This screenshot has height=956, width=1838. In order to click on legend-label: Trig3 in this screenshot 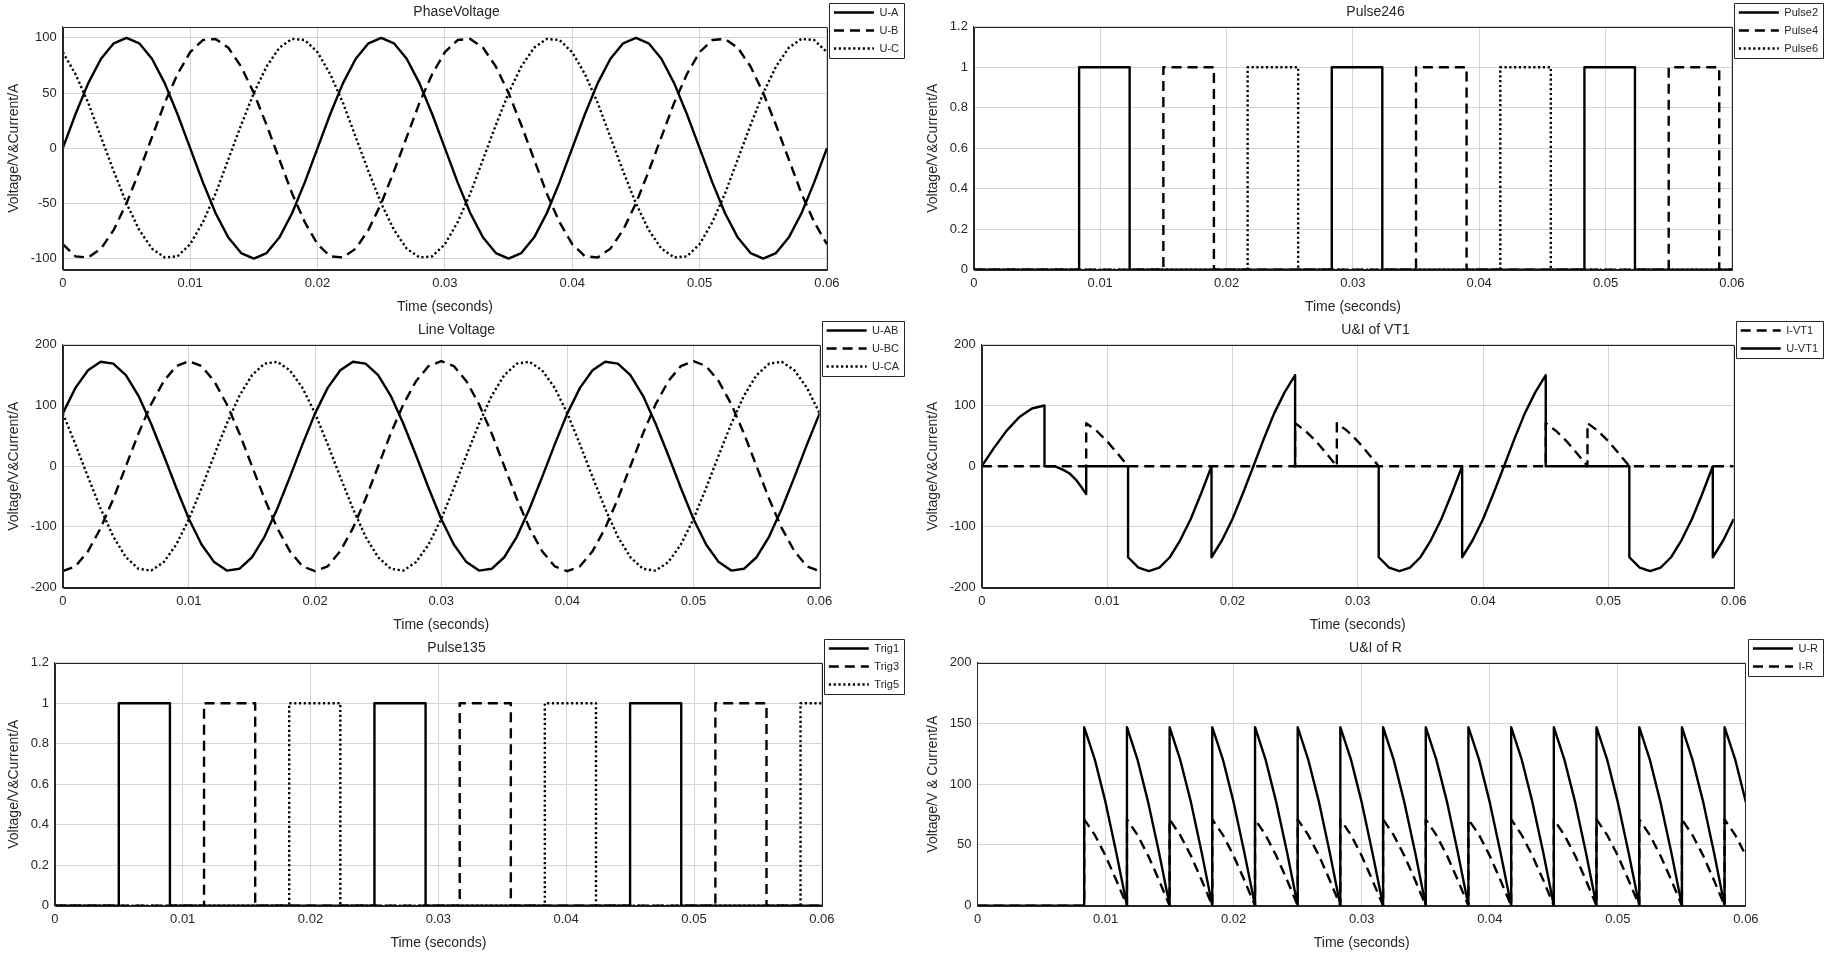, I will do `click(886, 665)`.